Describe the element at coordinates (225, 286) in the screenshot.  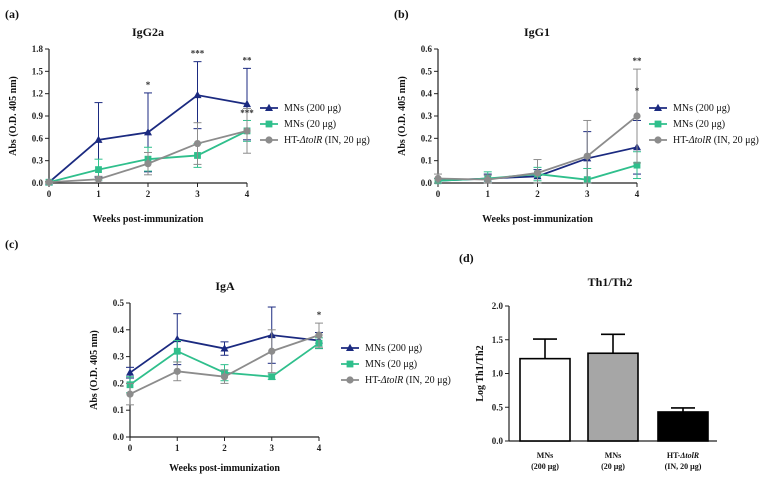
I see `chart-title: IgA` at that location.